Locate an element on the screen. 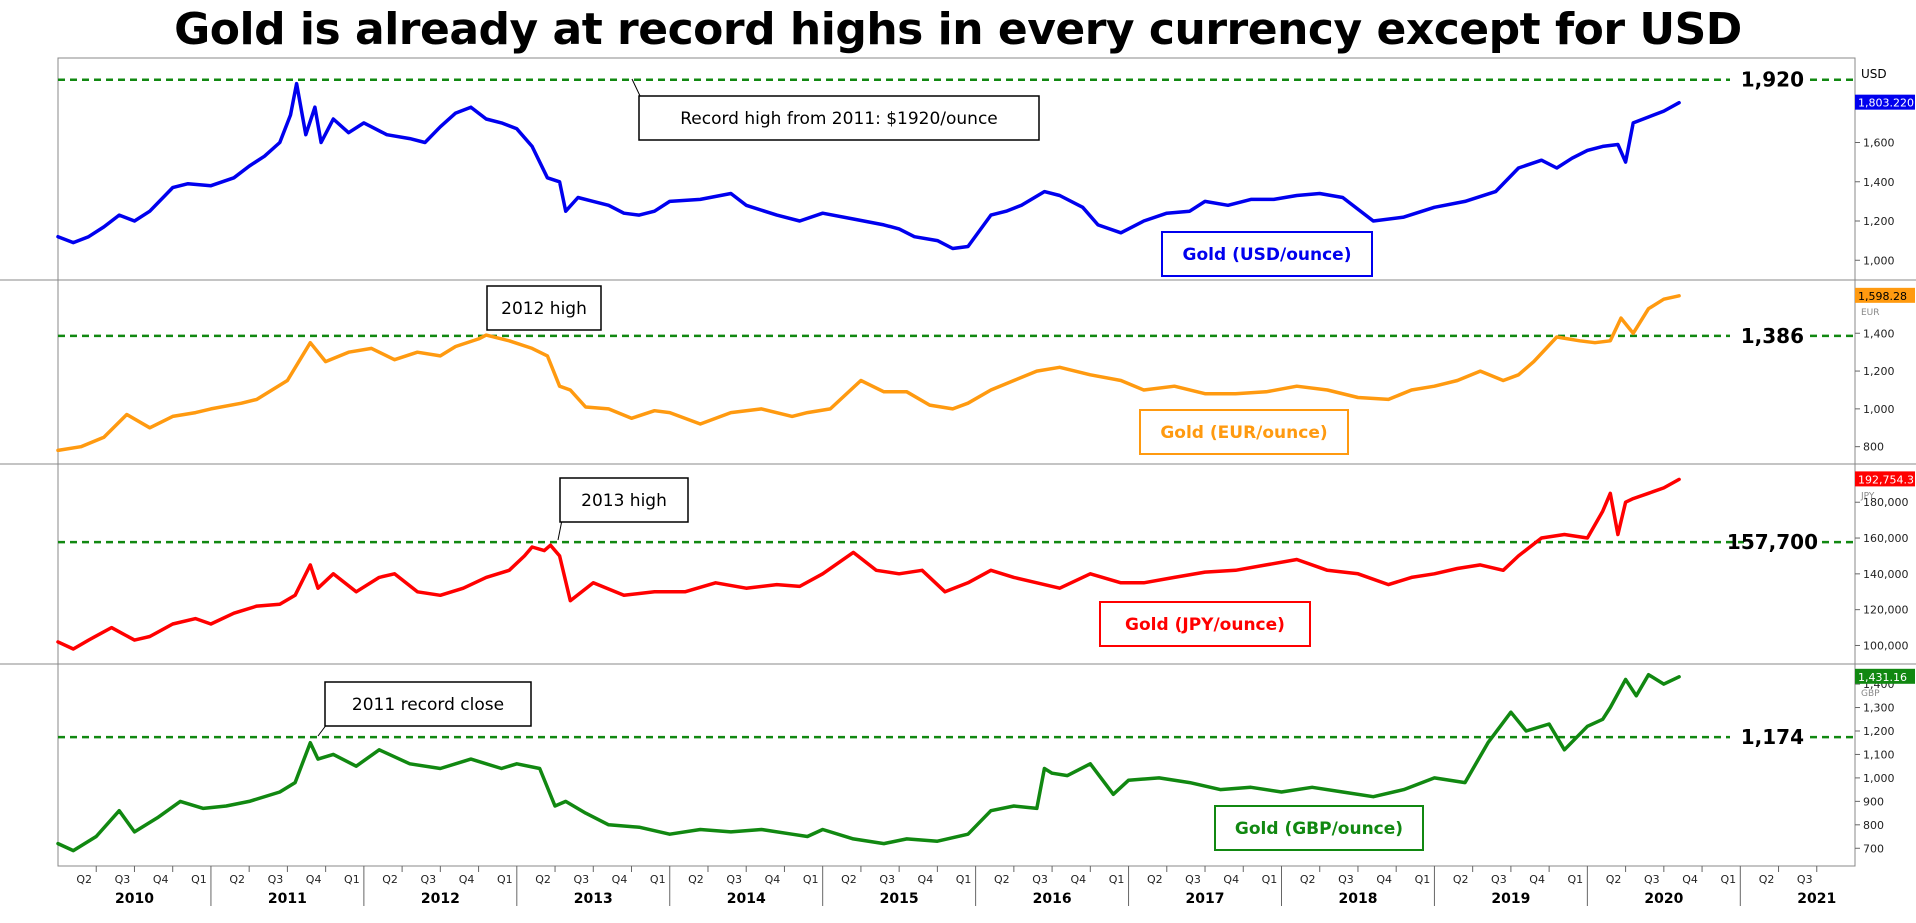 The image size is (1916, 923). jpy-panel-annotation-text: 2013 high is located at coordinates (624, 501).